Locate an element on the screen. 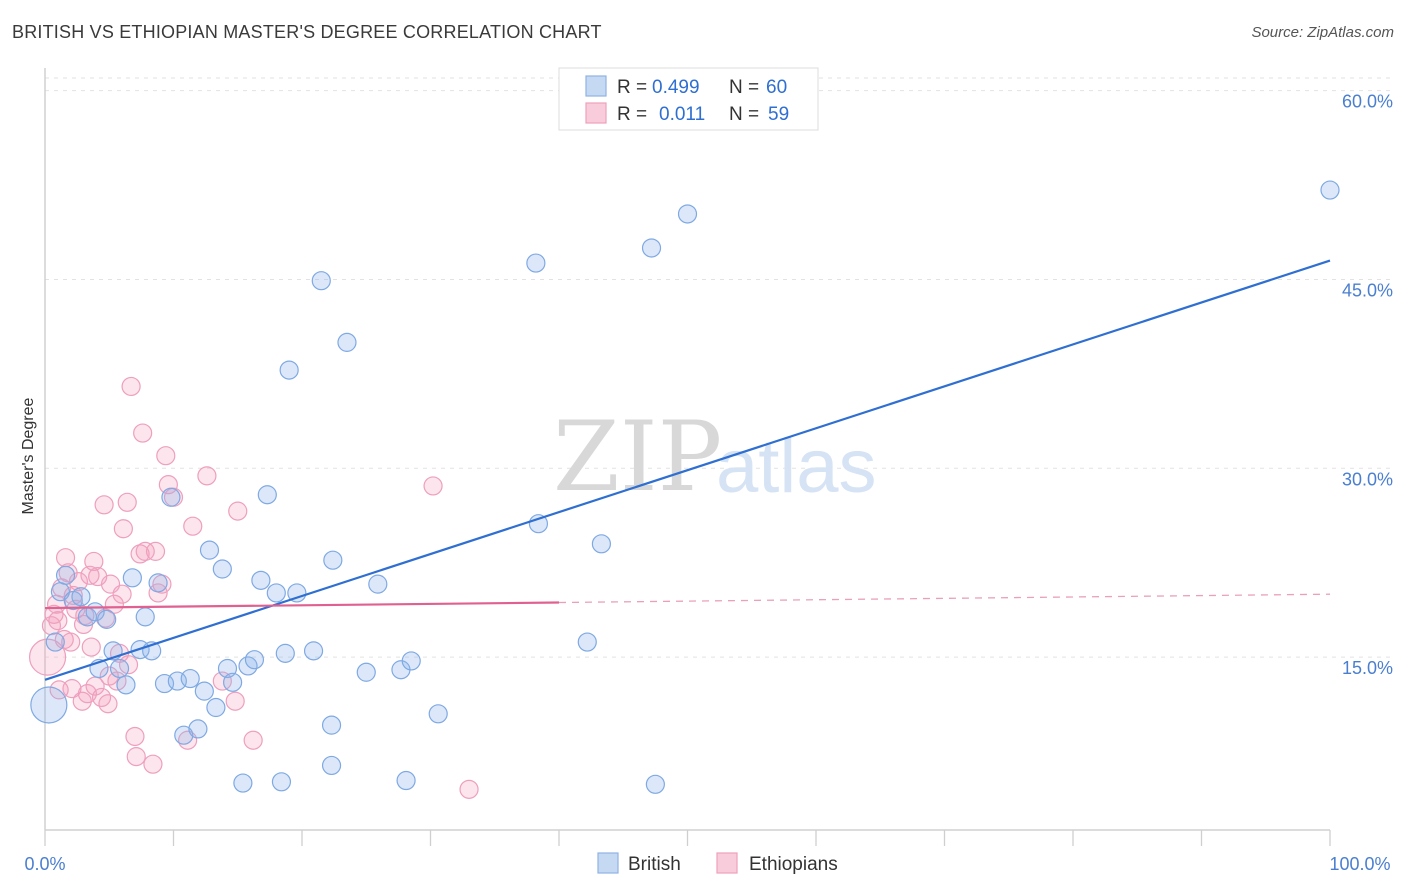 The image size is (1406, 892). y-tick-labels: 15.0% 30.0% 45.0% 60.0% is located at coordinates (1367, 385).